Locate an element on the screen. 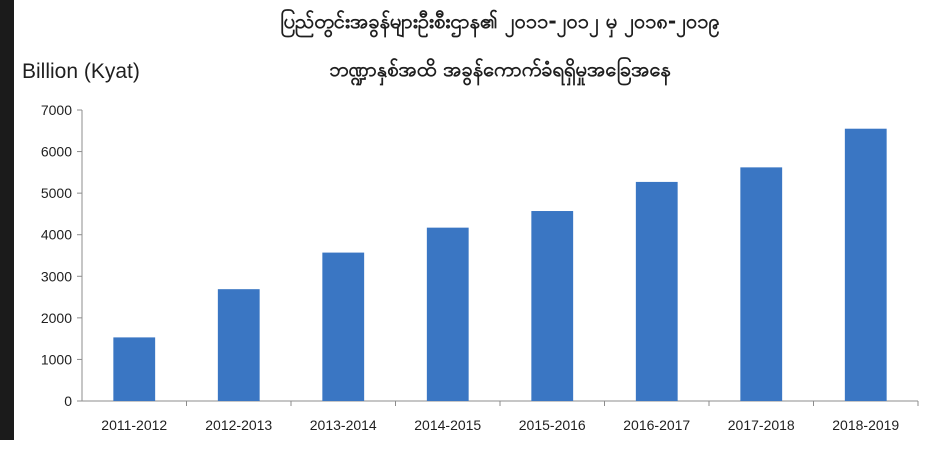 The width and height of the screenshot is (942, 461). y-tick-label: 6000 is located at coordinates (56, 152).